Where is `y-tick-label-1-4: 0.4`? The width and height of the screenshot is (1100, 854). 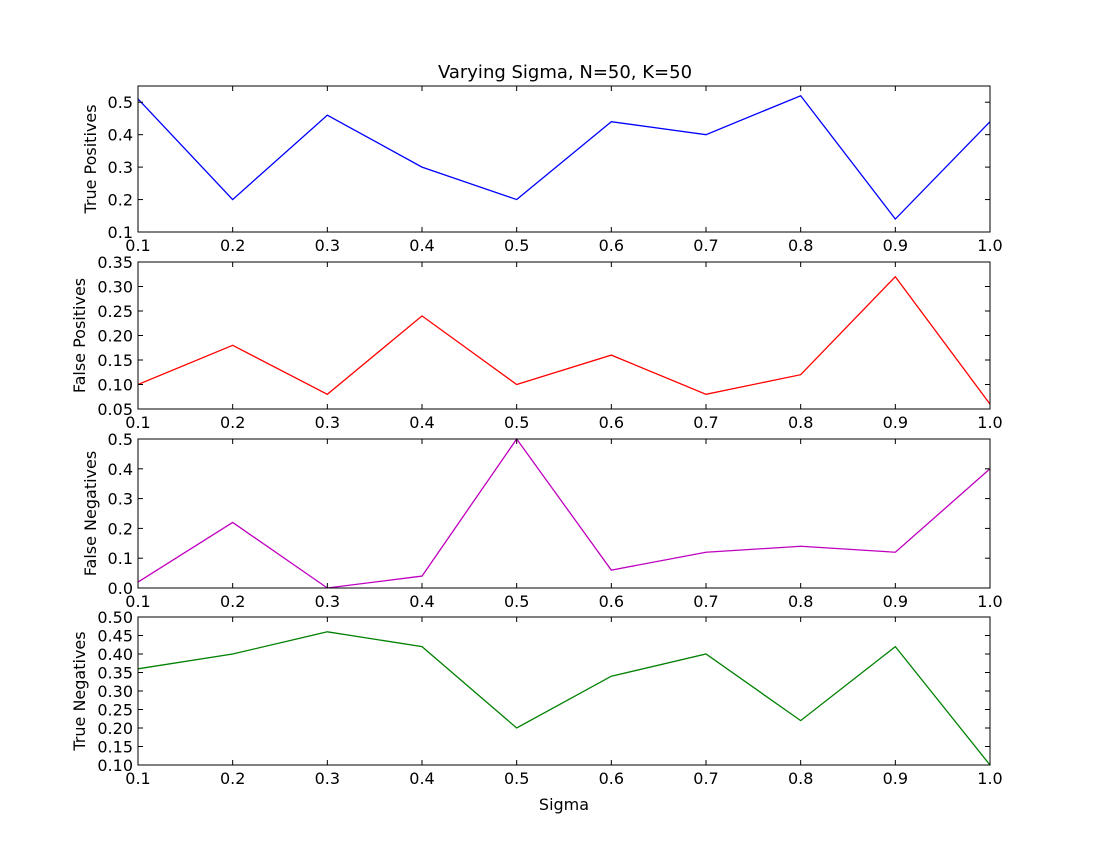
y-tick-label-1-4: 0.4 is located at coordinates (120, 135).